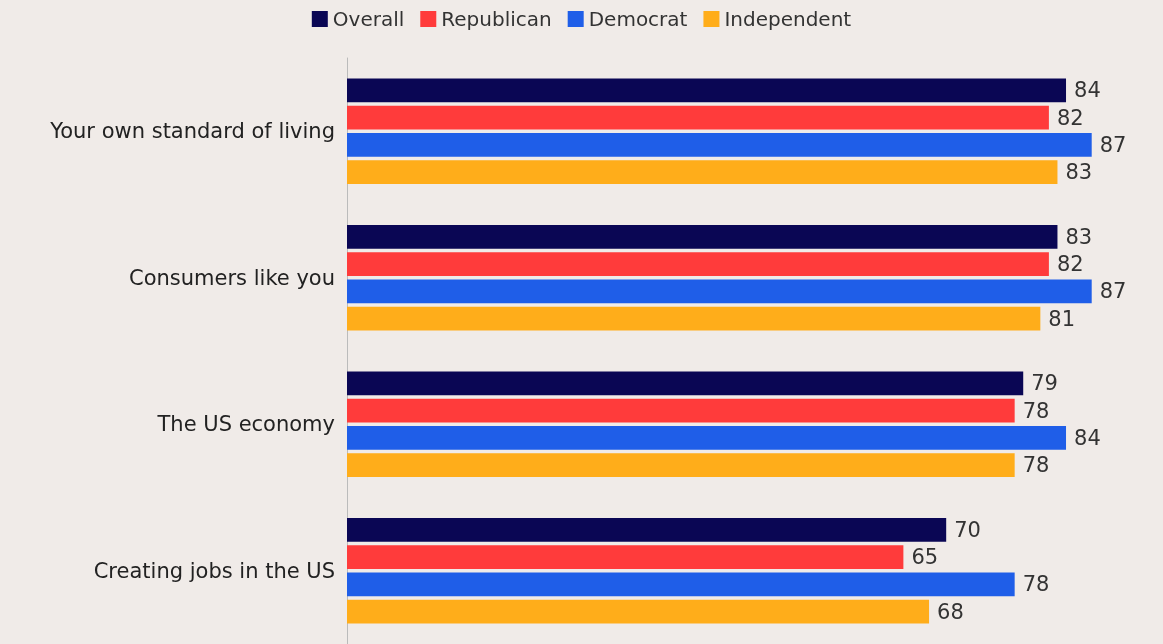 This screenshot has height=644, width=1163. I want to click on data-label: 81, so click(1062, 318).